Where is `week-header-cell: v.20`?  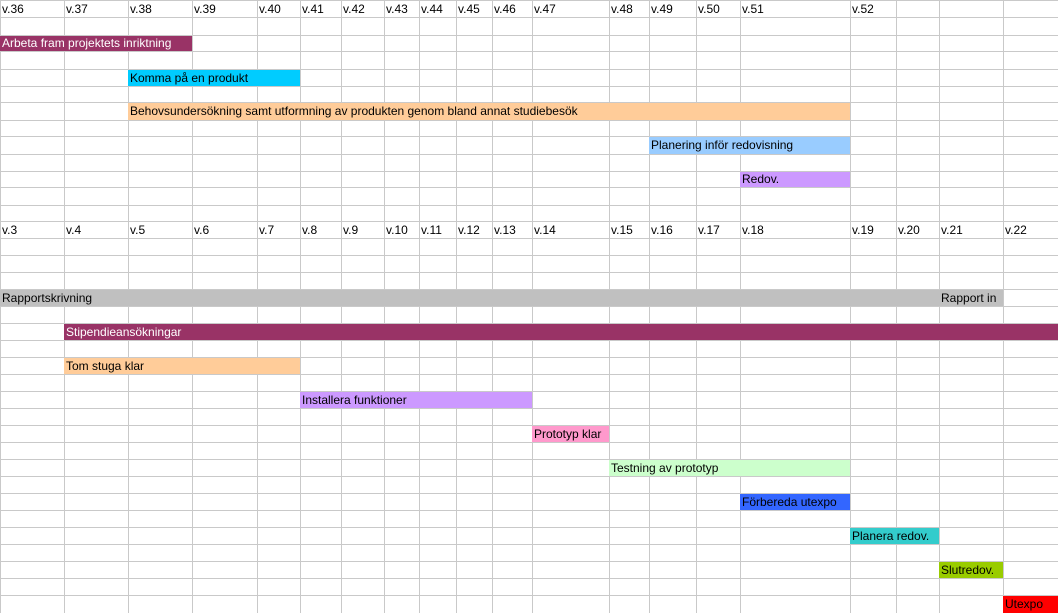 week-header-cell: v.20 is located at coordinates (909, 230).